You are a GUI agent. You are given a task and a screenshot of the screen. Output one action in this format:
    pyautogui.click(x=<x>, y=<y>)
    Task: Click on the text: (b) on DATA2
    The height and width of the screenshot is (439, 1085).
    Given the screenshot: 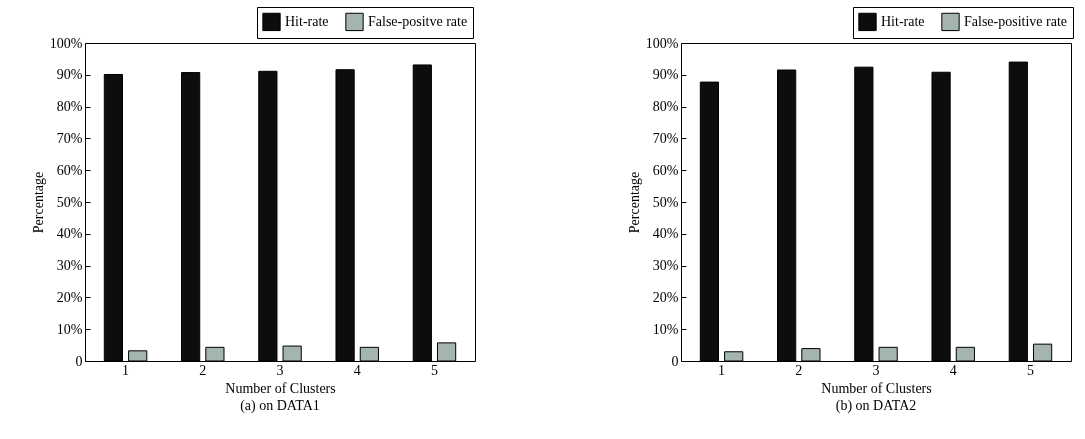 What is the action you would take?
    pyautogui.click(x=876, y=406)
    